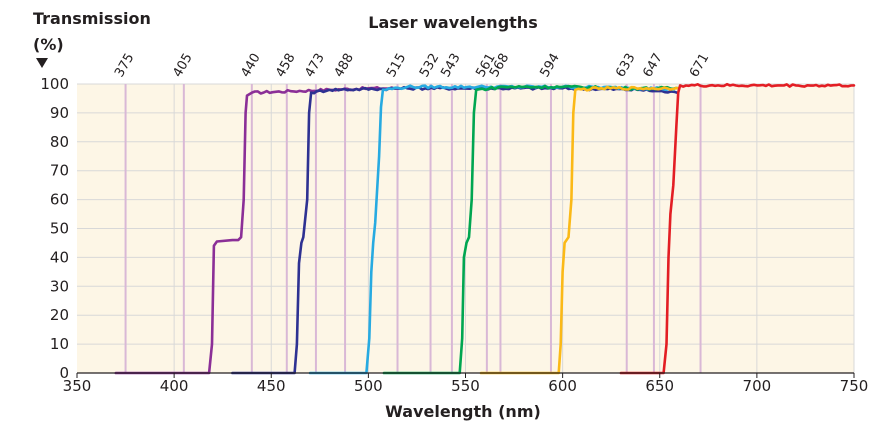  Describe the element at coordinates (77, 386) in the screenshot. I see `x-tick-label: 350` at that location.